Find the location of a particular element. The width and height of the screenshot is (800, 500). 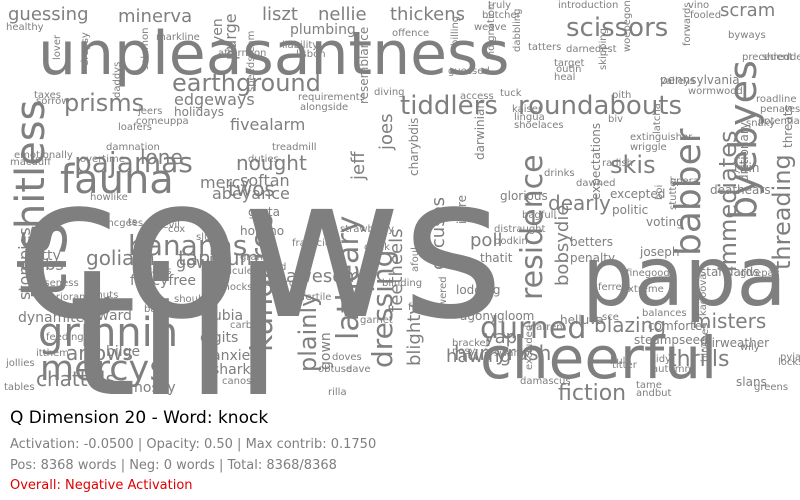

cloud-word-yap: yap is located at coordinates (500, 337).